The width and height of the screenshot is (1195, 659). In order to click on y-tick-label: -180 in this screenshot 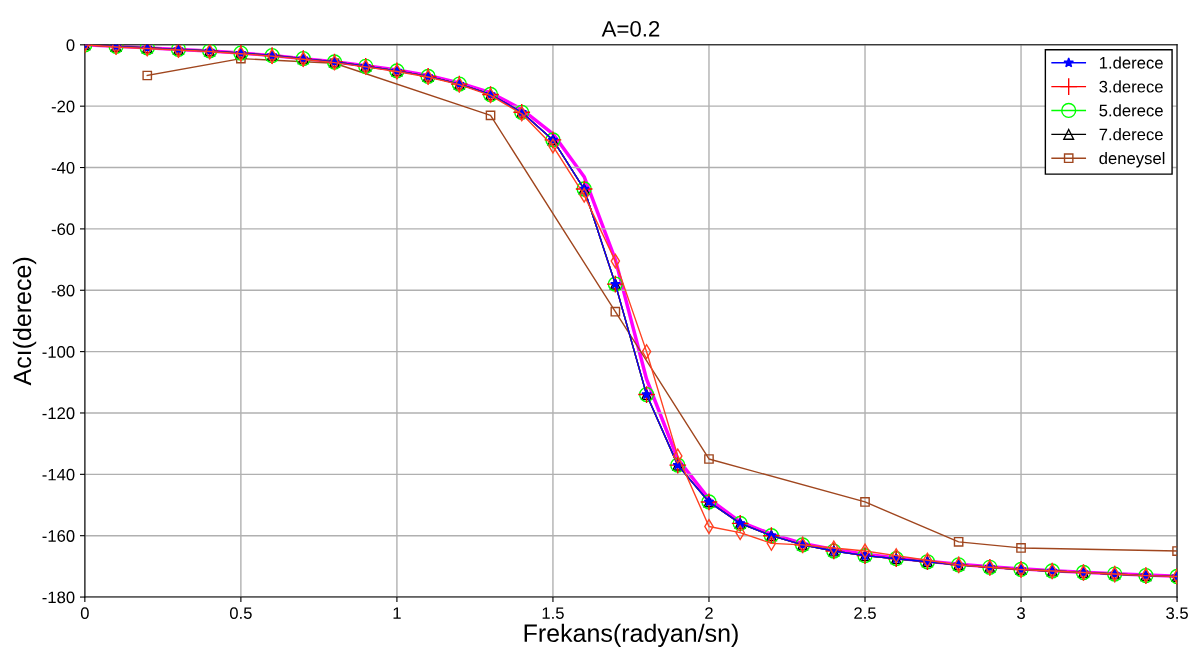, I will do `click(58, 597)`.